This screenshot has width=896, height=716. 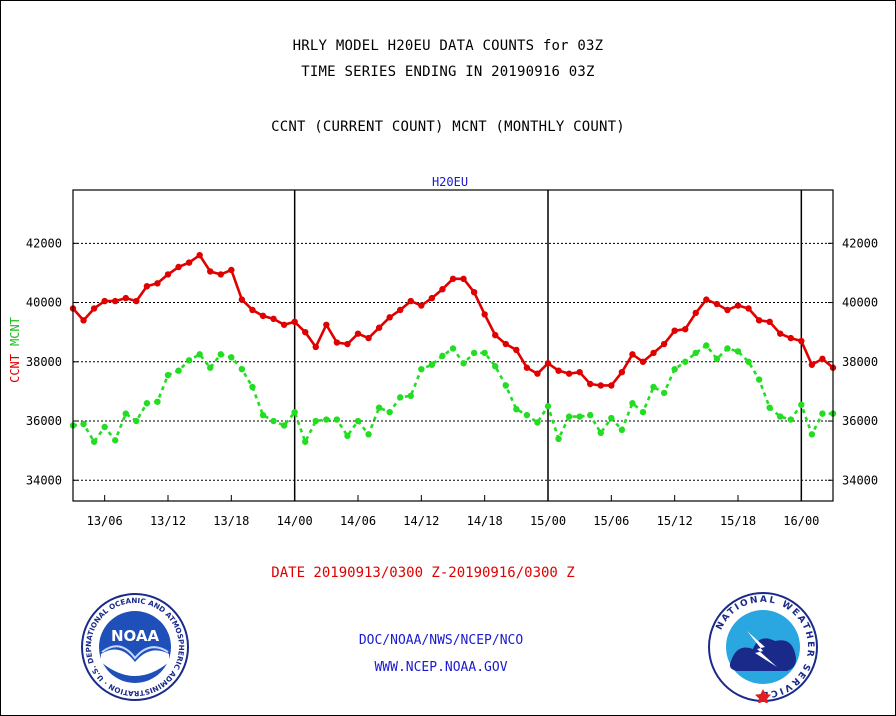 I want to click on y-tick-label-right: 42000, so click(x=860, y=243).